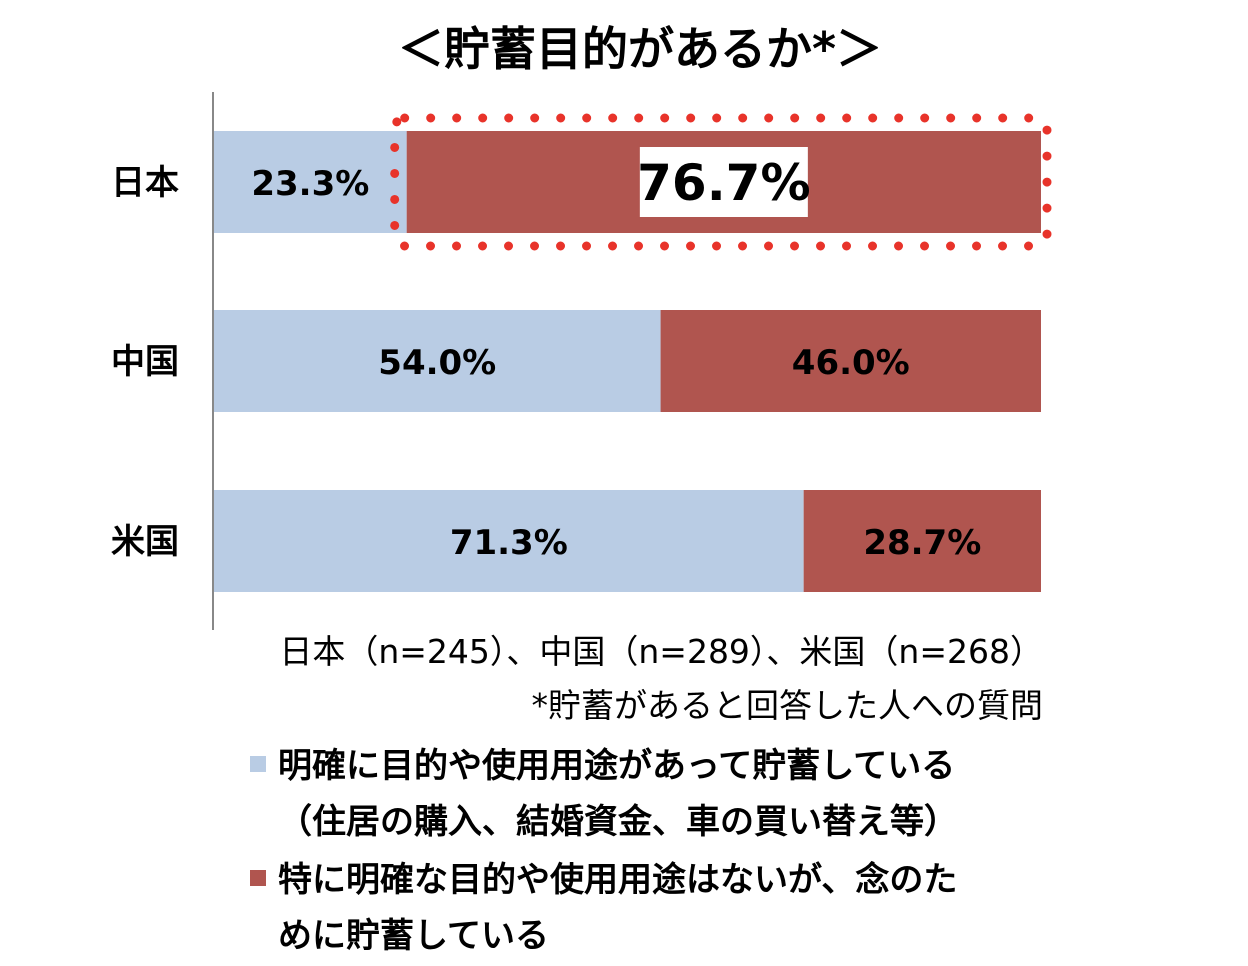 Image resolution: width=1248 pixels, height=966 pixels. I want to click on data-label: 28.7%, so click(922, 543).